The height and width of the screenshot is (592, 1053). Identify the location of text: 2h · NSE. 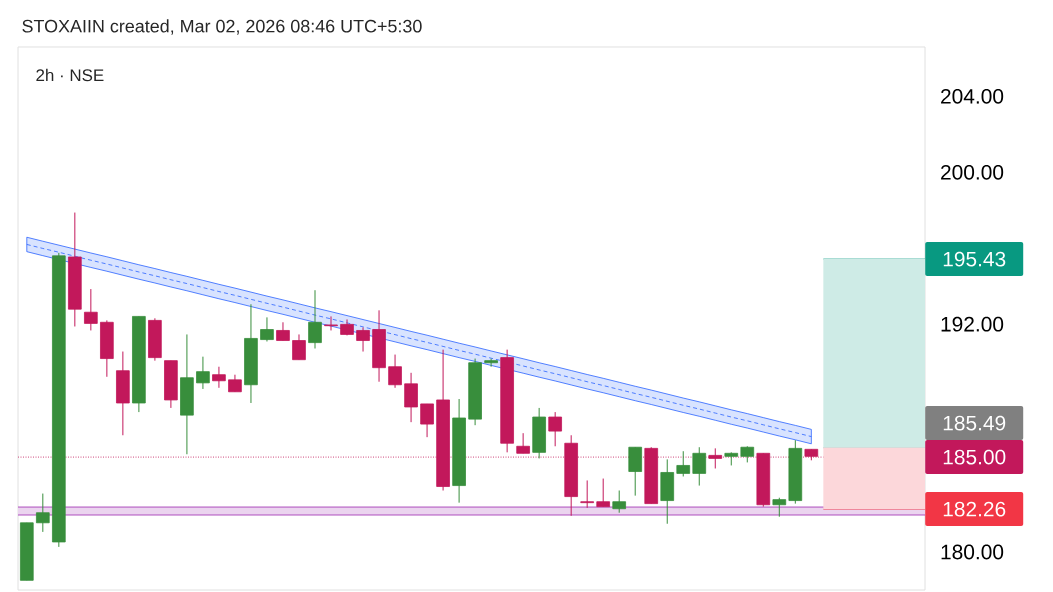
(70, 75).